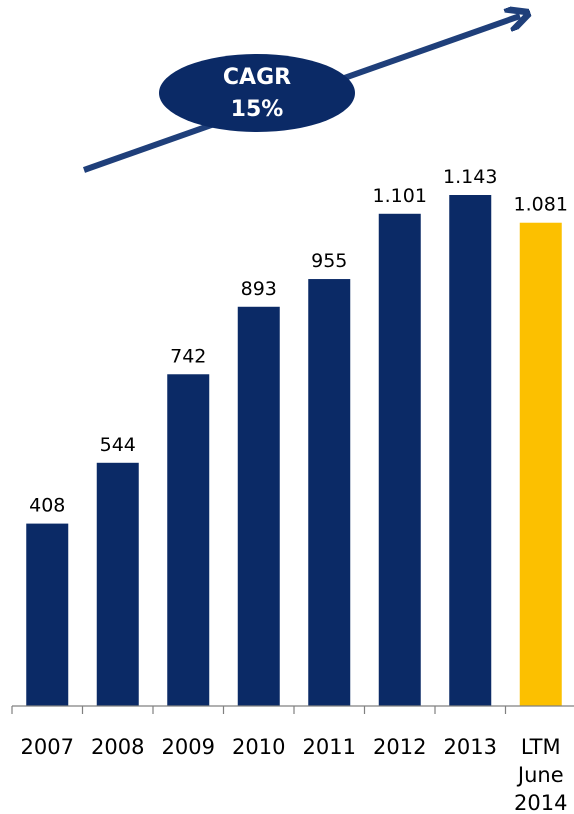  Describe the element at coordinates (188, 356) in the screenshot. I see `data-label-2: 742` at that location.